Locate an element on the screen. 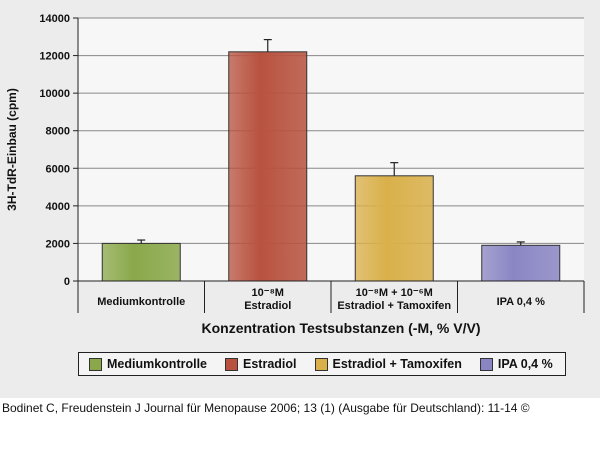 The image size is (600, 458). y-tick-label: 14000 is located at coordinates (54, 19).